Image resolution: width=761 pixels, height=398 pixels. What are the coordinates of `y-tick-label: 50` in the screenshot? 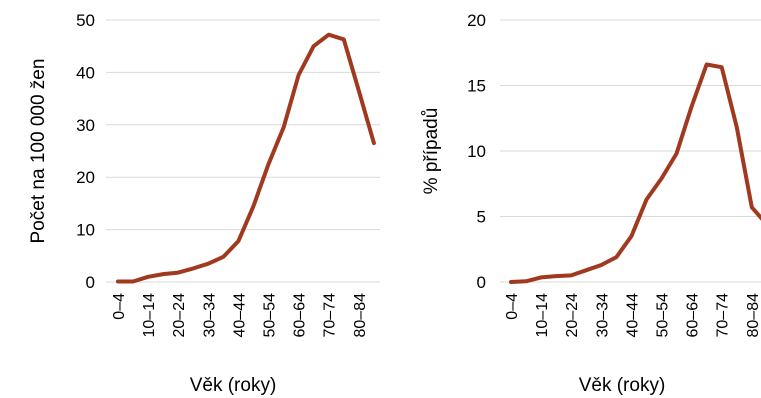 It's located at (85, 20).